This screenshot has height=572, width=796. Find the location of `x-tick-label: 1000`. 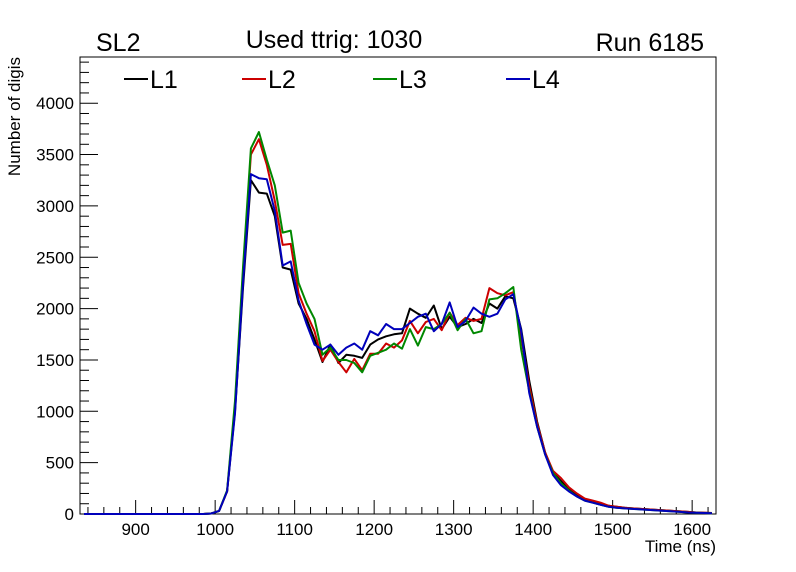

x-tick-label: 1000 is located at coordinates (215, 529).